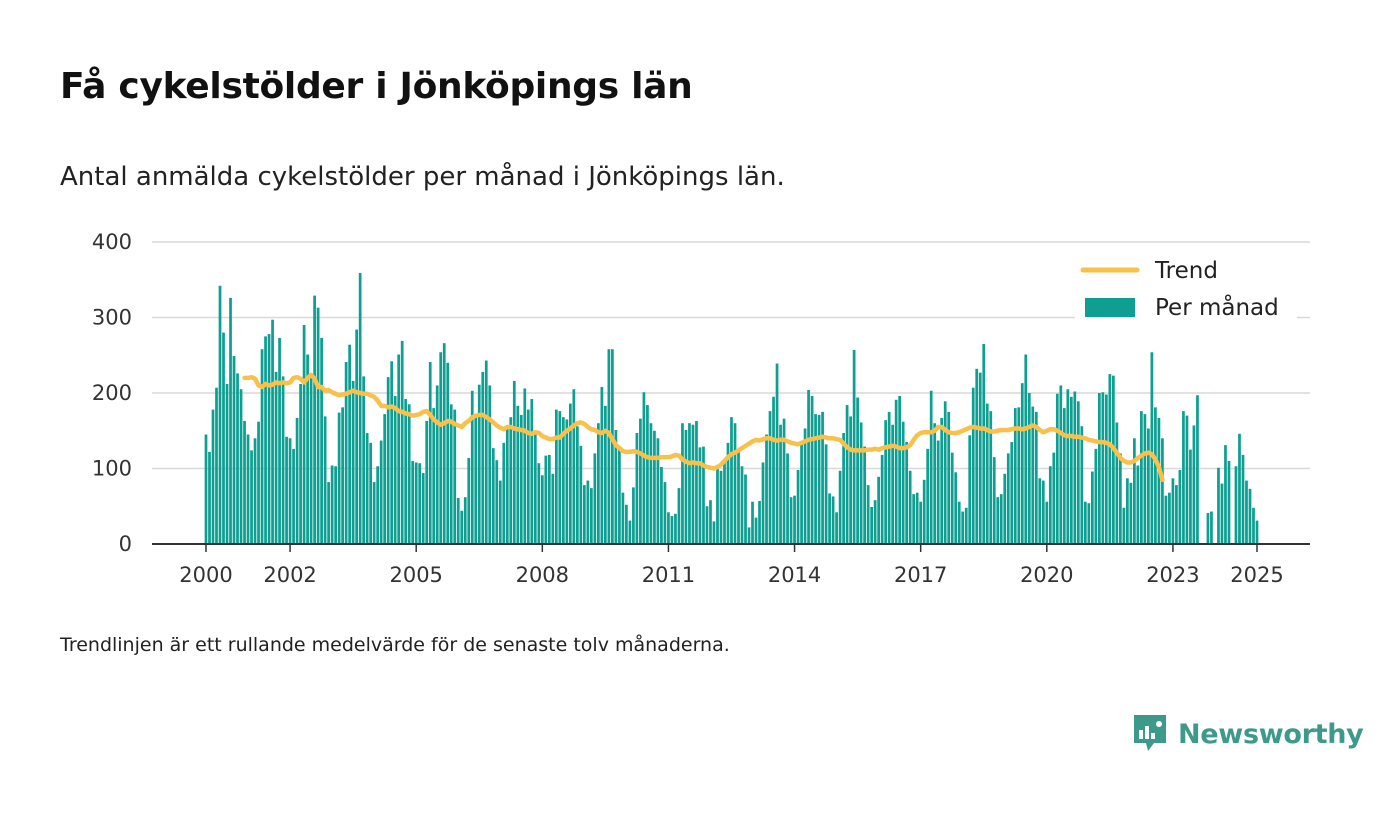  What do you see at coordinates (289, 575) in the screenshot?
I see `x-tick-label: 2002` at bounding box center [289, 575].